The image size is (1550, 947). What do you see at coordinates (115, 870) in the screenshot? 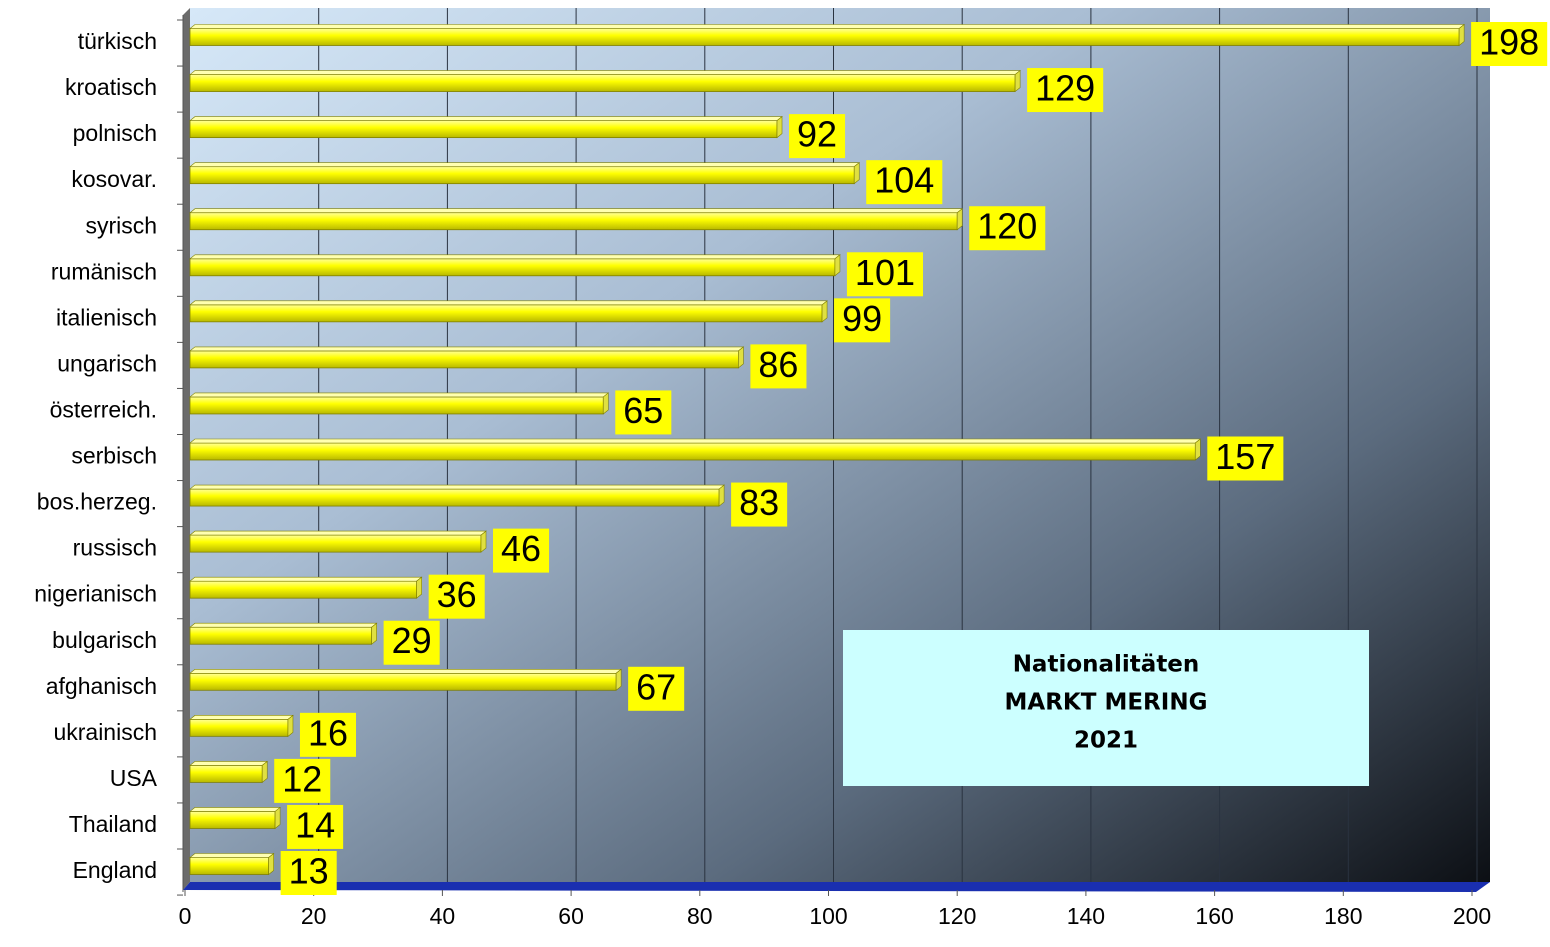
I see `y-tick-label: England` at bounding box center [115, 870].